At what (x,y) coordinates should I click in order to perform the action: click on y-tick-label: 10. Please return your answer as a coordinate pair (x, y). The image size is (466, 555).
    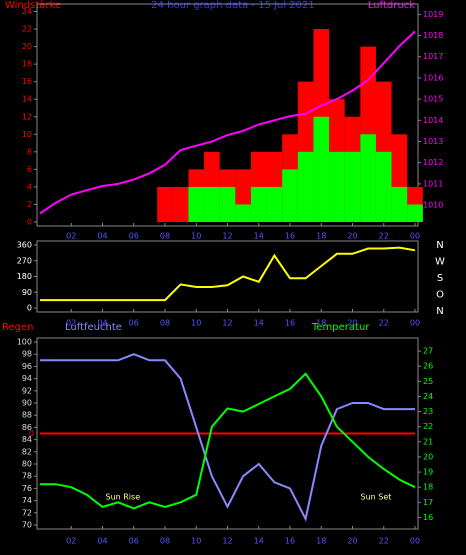
    Looking at the image, I should click on (27, 134).